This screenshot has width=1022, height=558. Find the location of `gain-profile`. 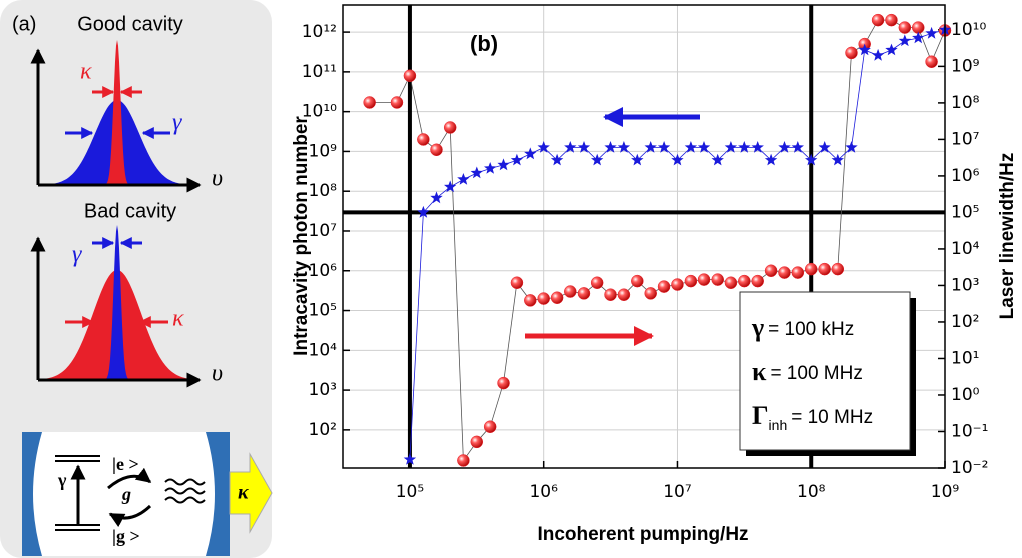

gain-profile is located at coordinates (117, 302).